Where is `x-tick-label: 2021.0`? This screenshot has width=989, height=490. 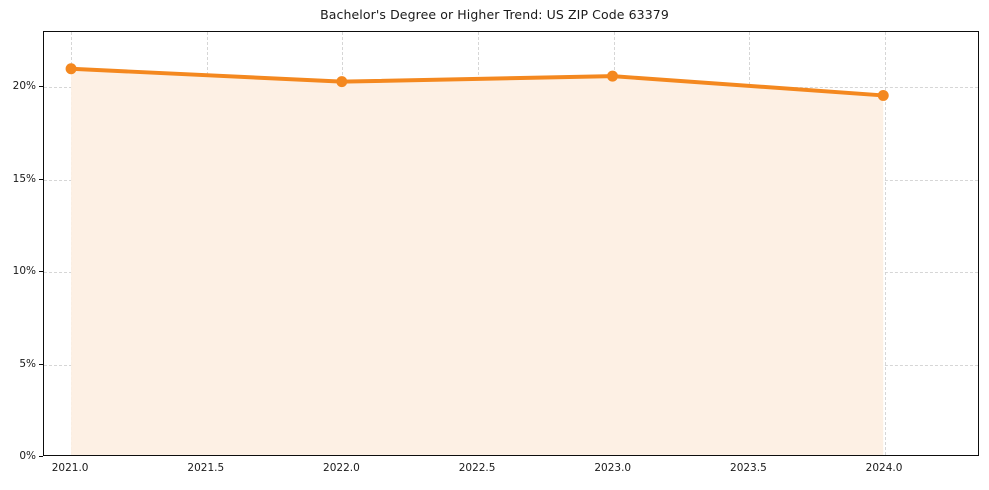
x-tick-label: 2021.0 is located at coordinates (70, 468).